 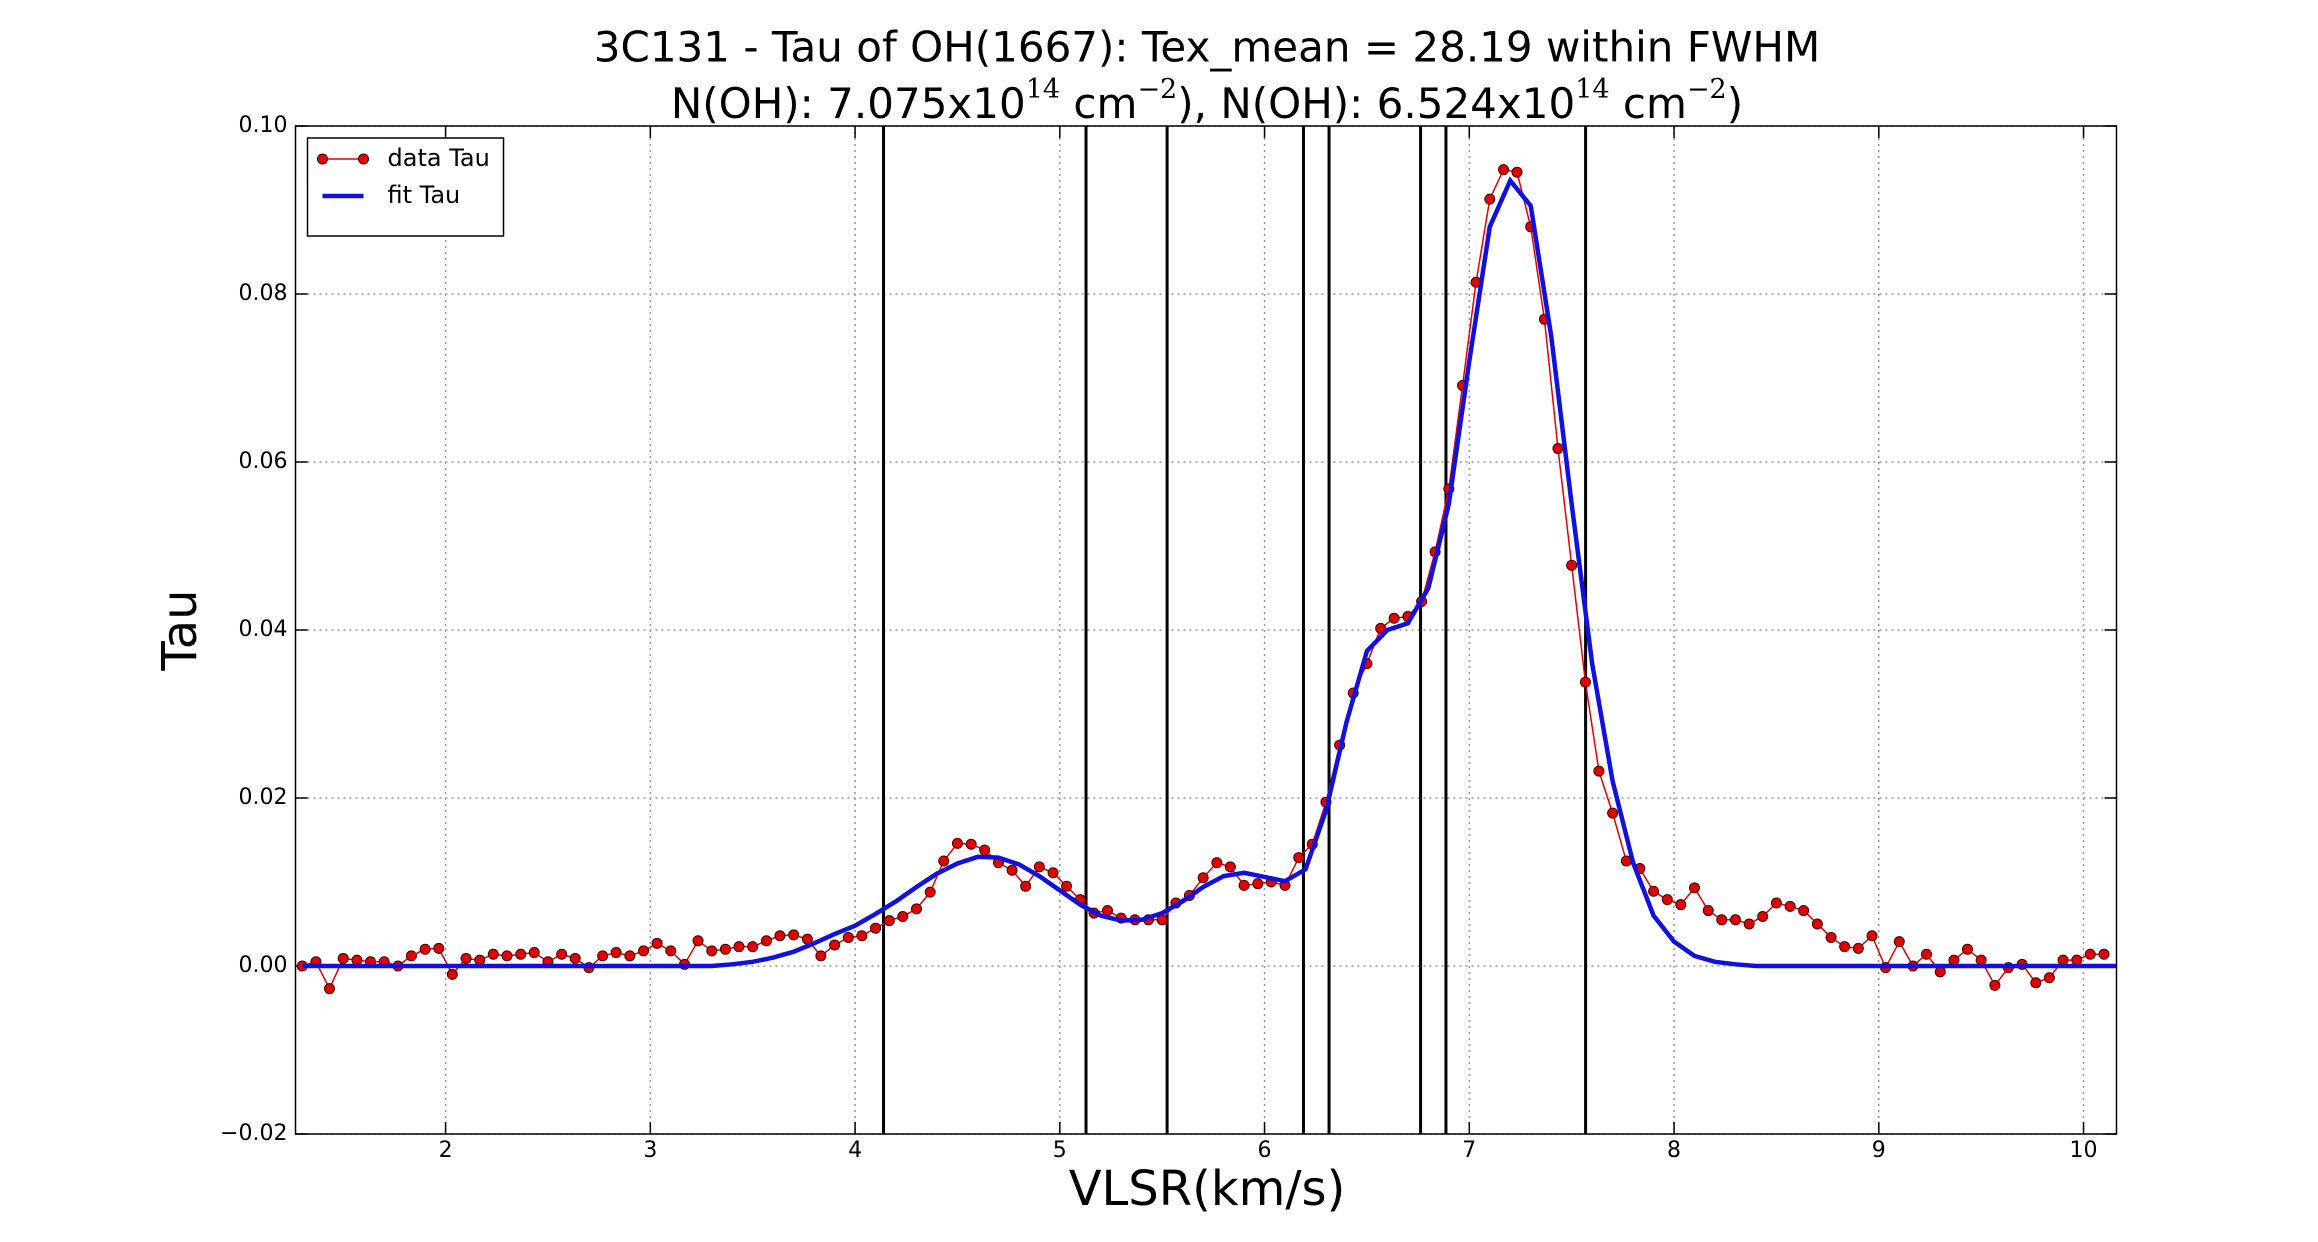 I want to click on x-tick-label: 10, so click(x=2084, y=1150).